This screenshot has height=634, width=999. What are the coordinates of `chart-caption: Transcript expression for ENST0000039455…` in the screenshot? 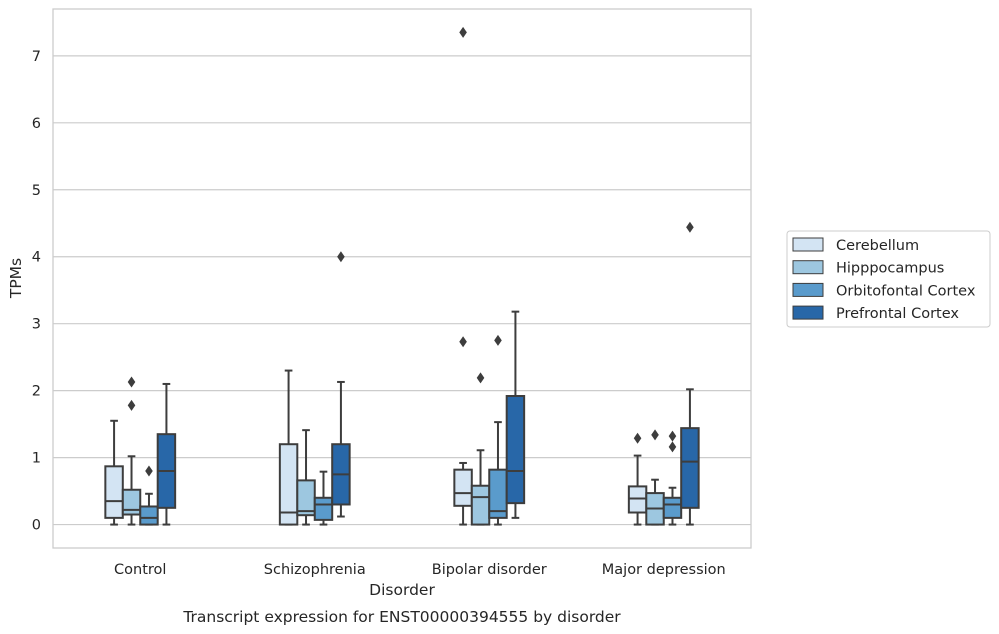 It's located at (401, 617).